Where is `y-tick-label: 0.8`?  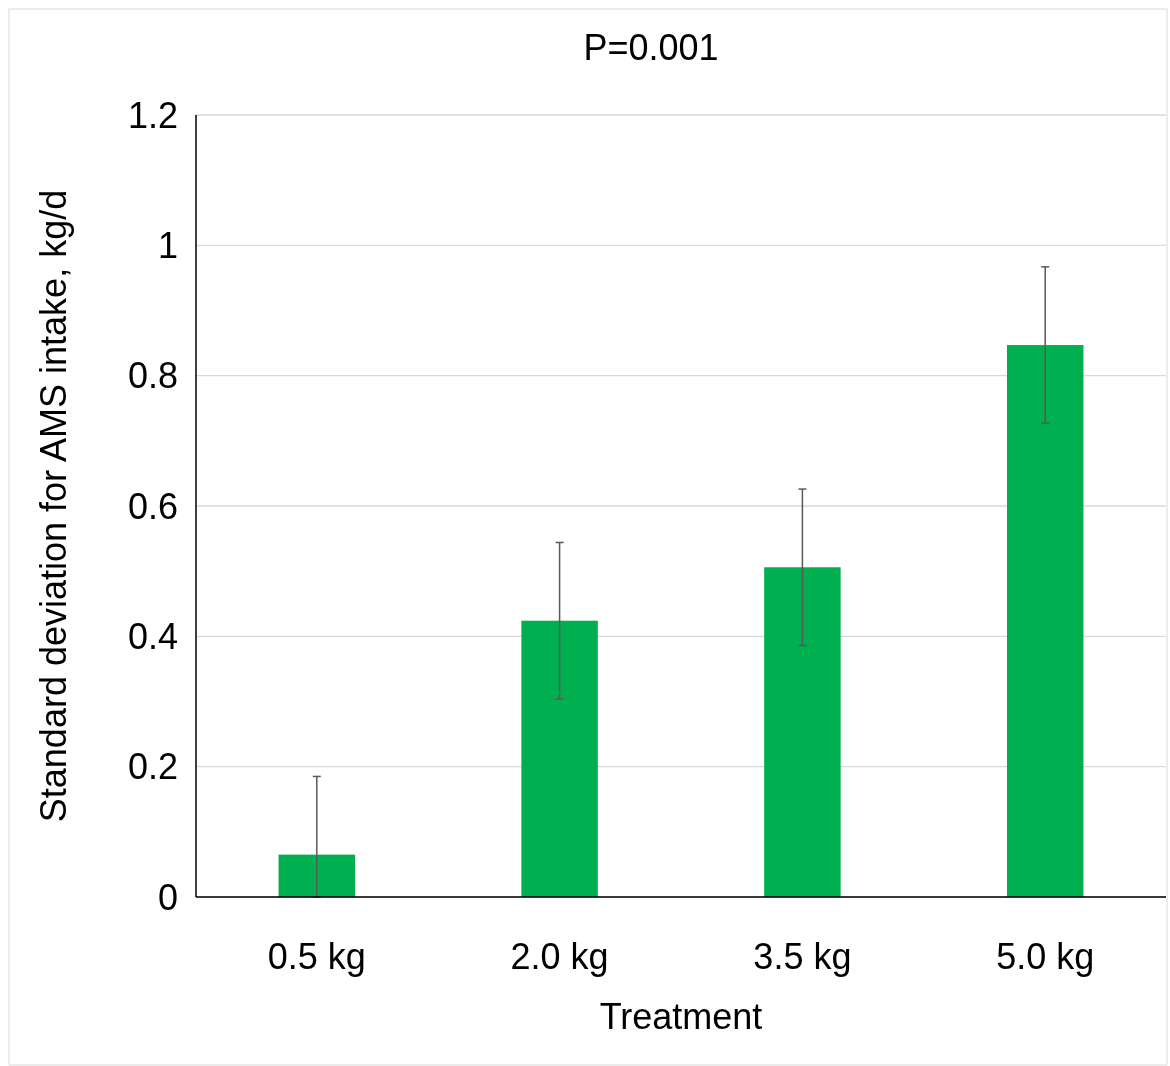 y-tick-label: 0.8 is located at coordinates (152, 376).